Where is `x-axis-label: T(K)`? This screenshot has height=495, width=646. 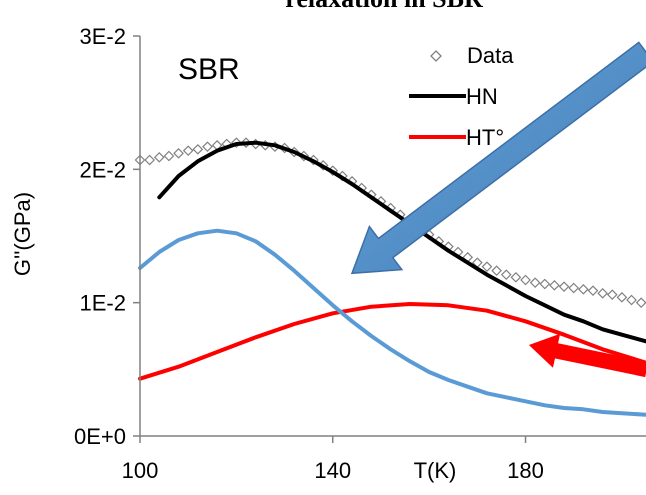 x-axis-label: T(K) is located at coordinates (435, 470).